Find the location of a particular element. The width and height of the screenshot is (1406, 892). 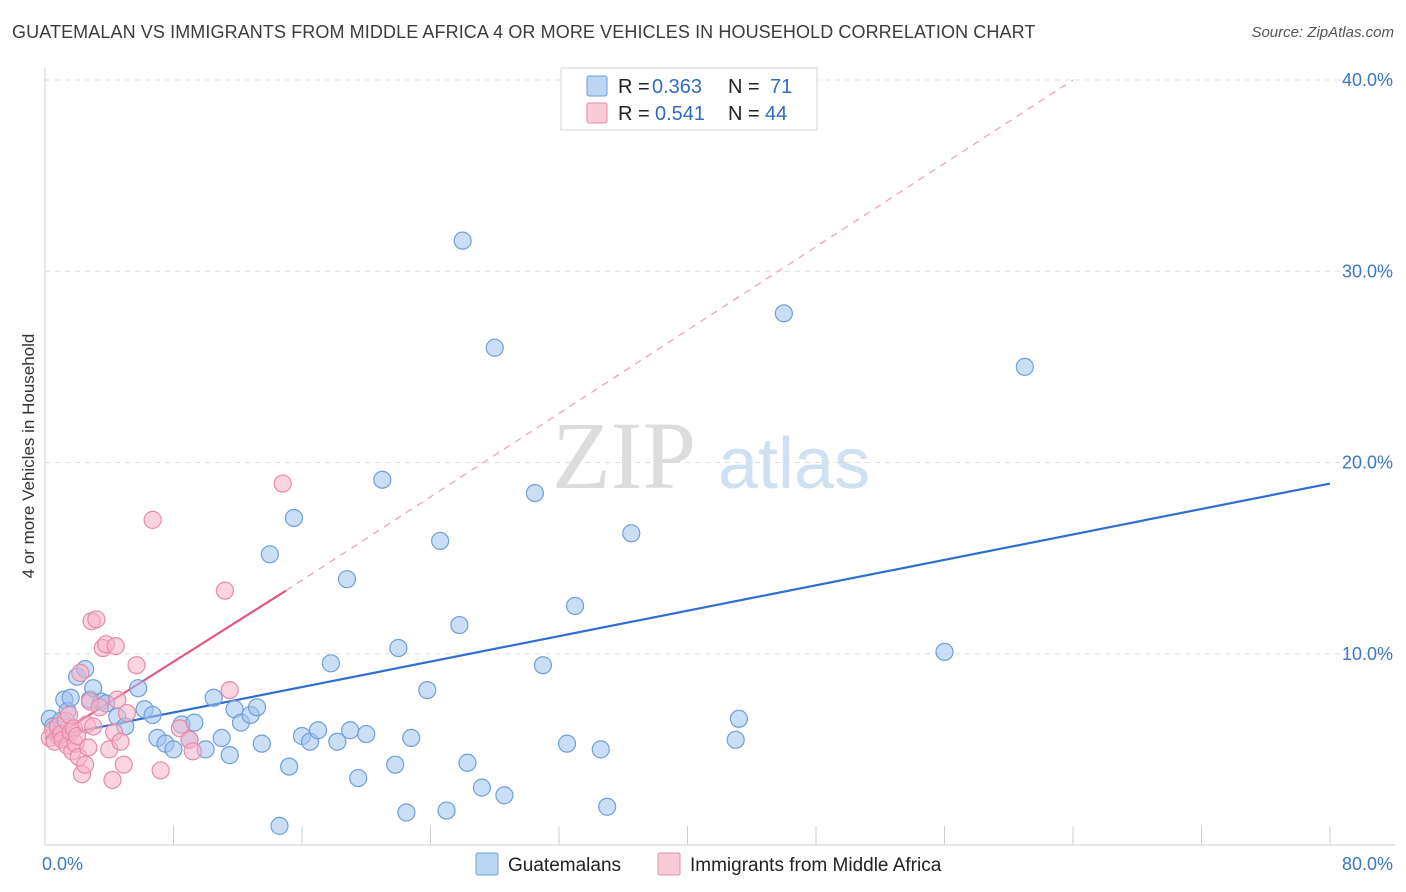

bottom-legend-swatch-middle-africa is located at coordinates (669, 864).